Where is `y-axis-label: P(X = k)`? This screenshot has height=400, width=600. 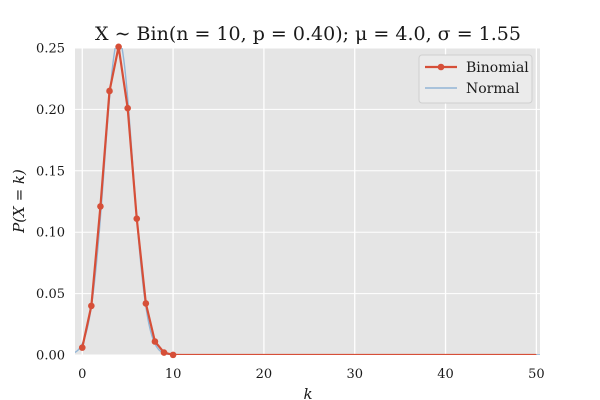
y-axis-label: P(X = k) is located at coordinates (19, 201).